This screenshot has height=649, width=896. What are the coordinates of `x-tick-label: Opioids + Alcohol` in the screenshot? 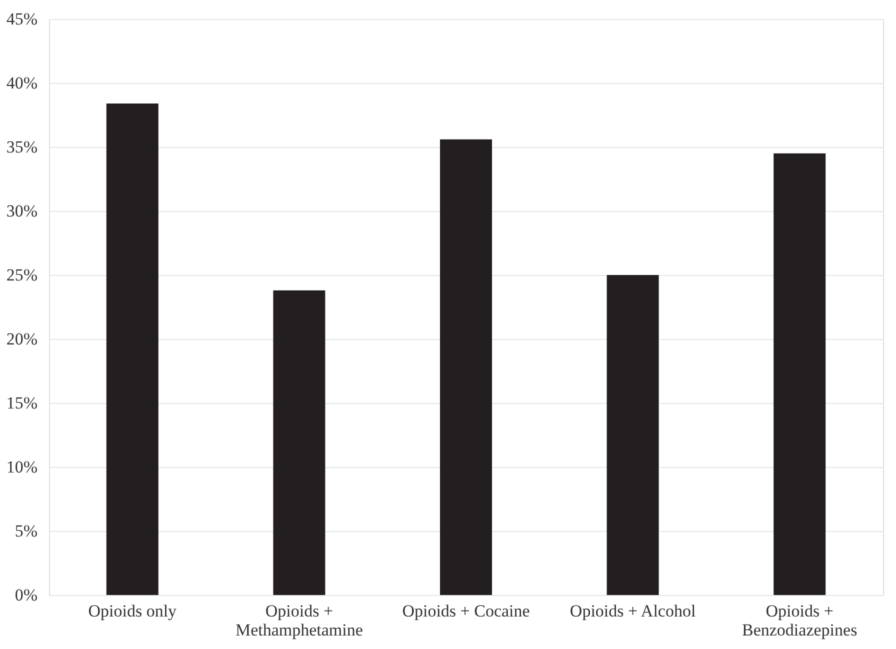 It's located at (633, 611).